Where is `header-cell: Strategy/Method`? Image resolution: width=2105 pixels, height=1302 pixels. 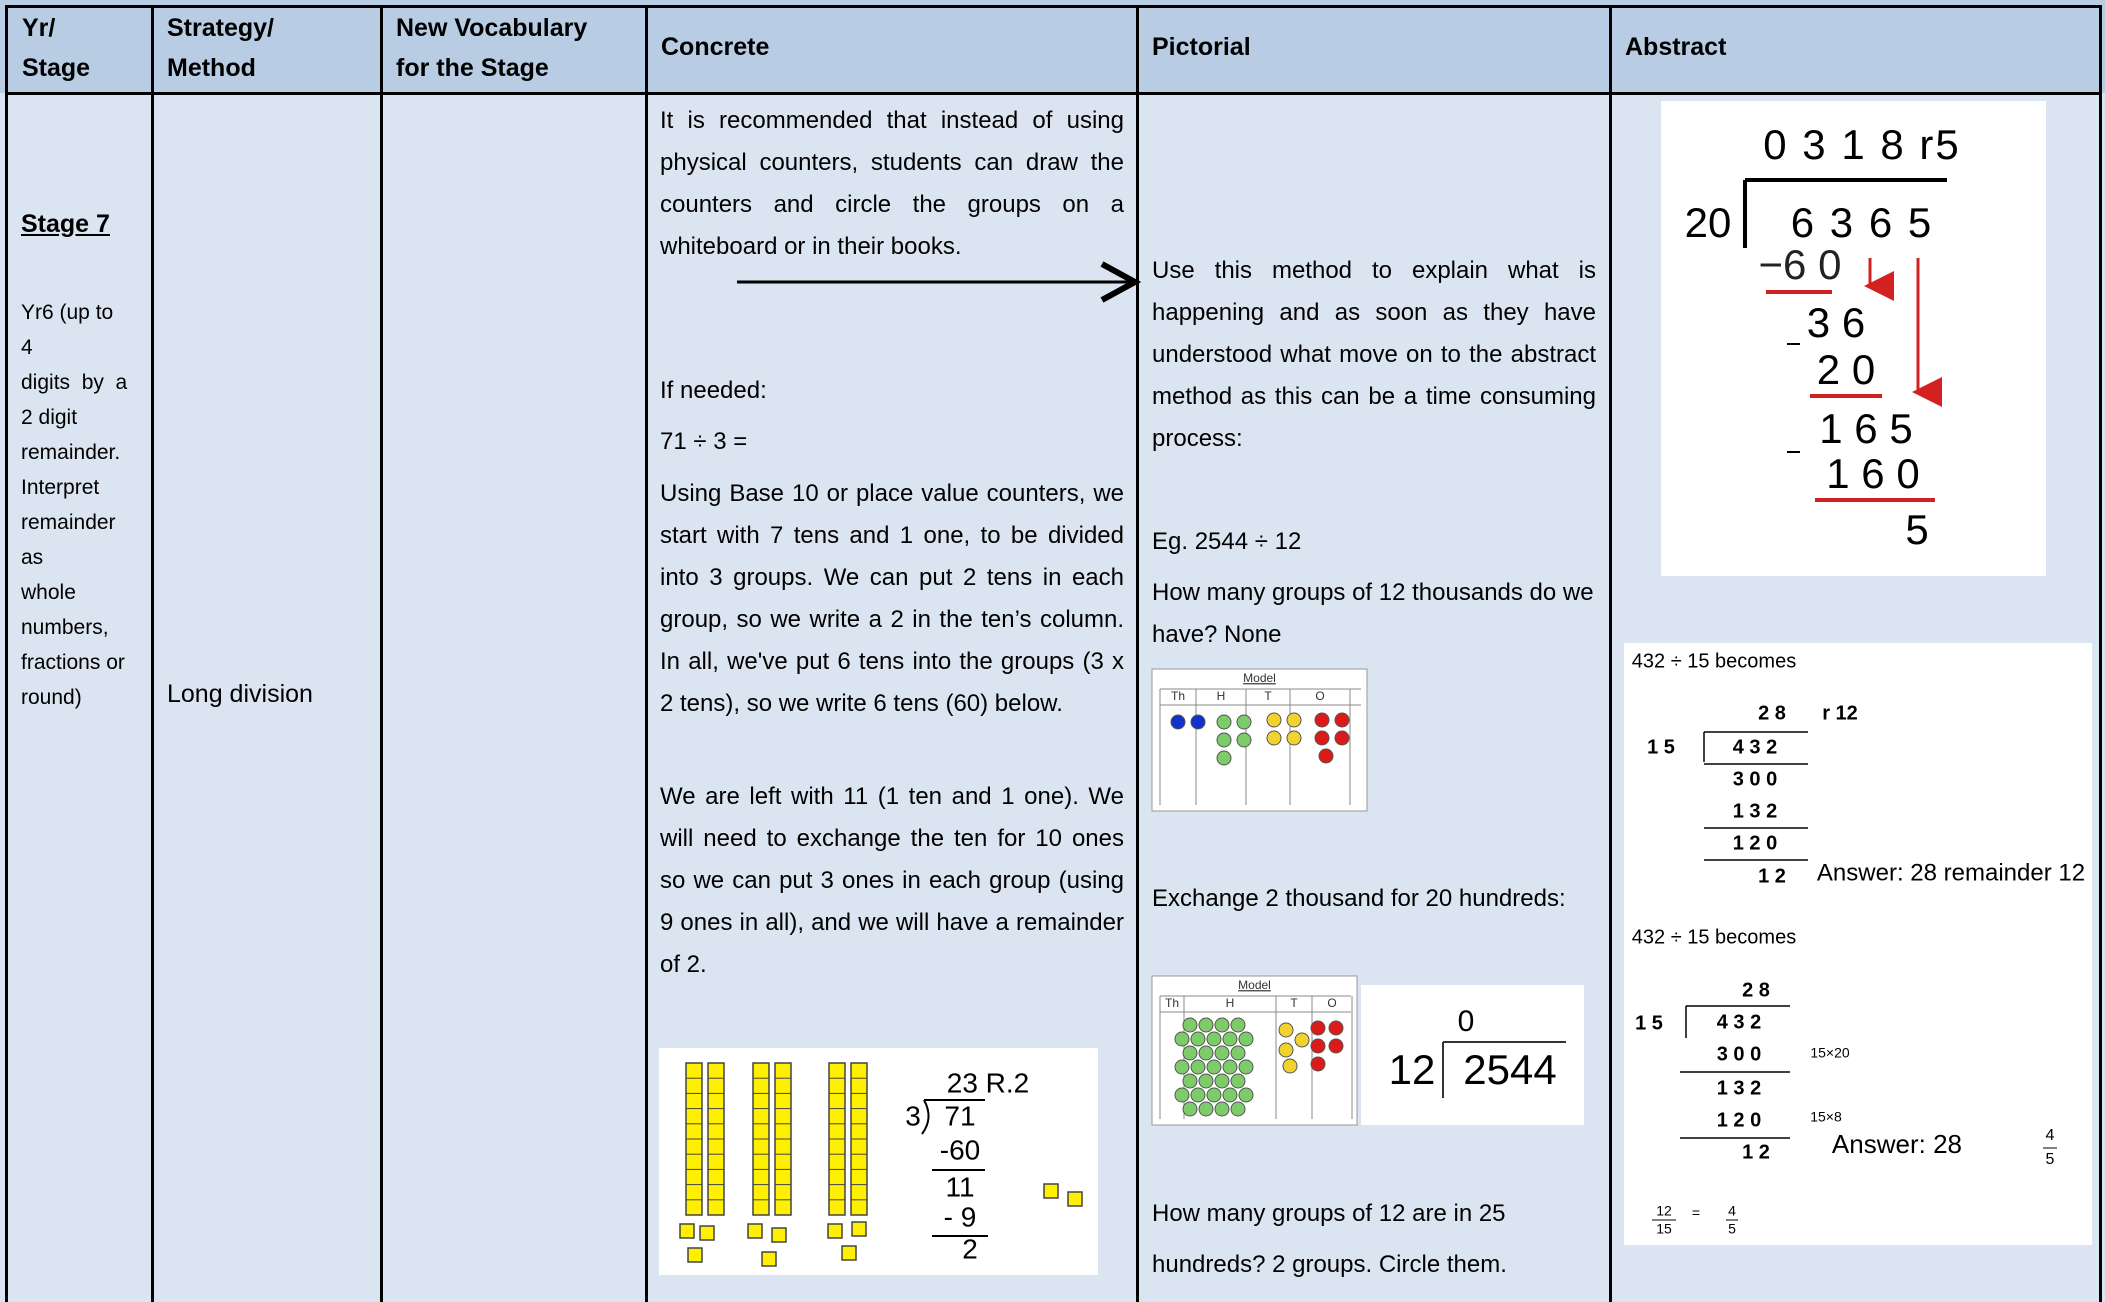
header-cell: Strategy/Method is located at coordinates (220, 48).